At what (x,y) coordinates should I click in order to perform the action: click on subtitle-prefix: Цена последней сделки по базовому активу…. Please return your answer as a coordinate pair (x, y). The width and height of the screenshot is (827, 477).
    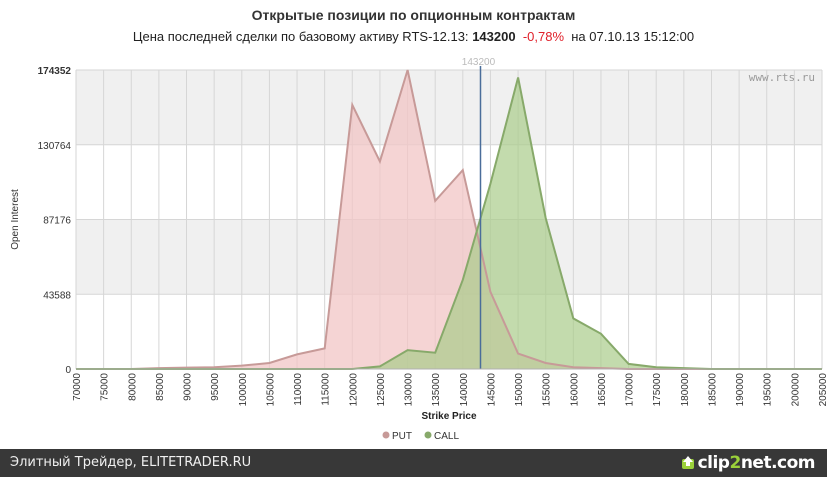
    Looking at the image, I should click on (300, 36).